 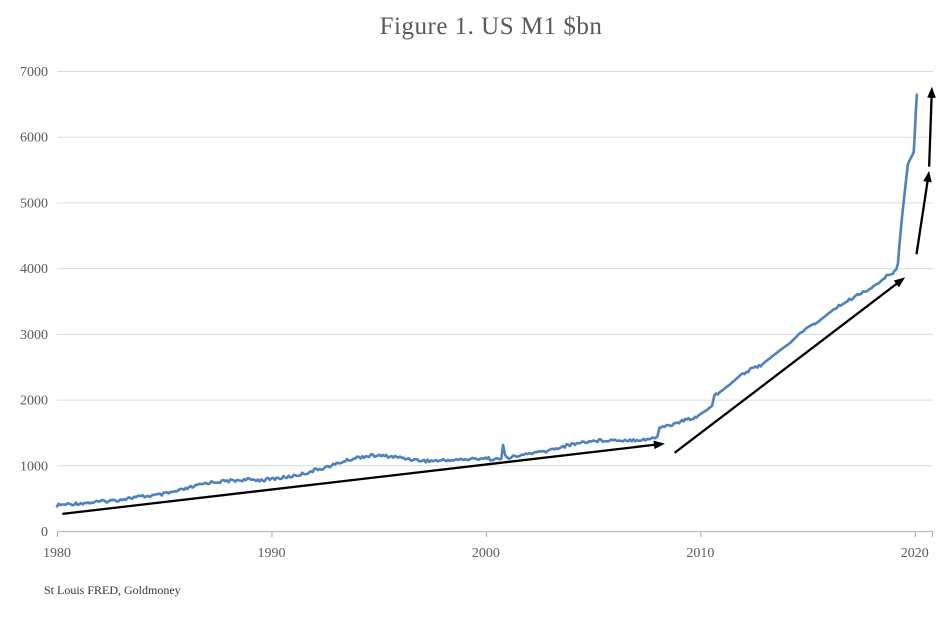 What do you see at coordinates (915, 553) in the screenshot?
I see `x-tick-label: 2020` at bounding box center [915, 553].